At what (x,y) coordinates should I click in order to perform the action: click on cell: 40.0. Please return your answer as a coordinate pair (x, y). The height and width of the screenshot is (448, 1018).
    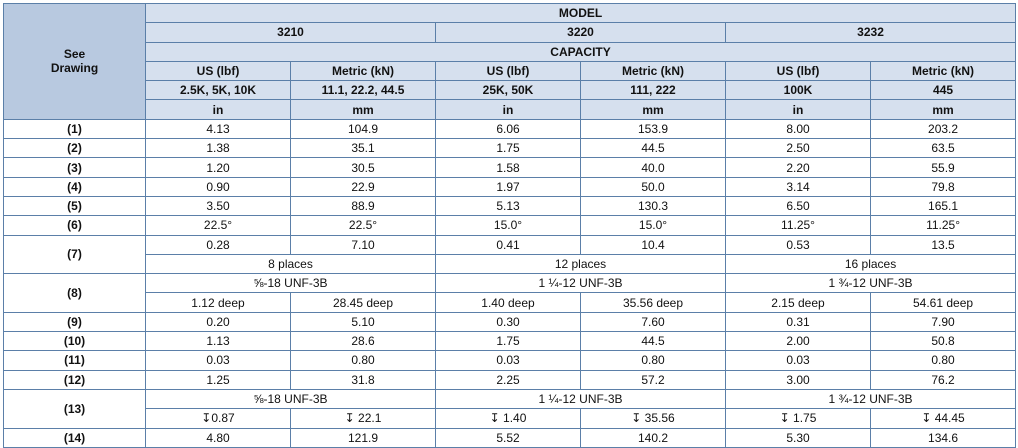
    Looking at the image, I should click on (653, 167).